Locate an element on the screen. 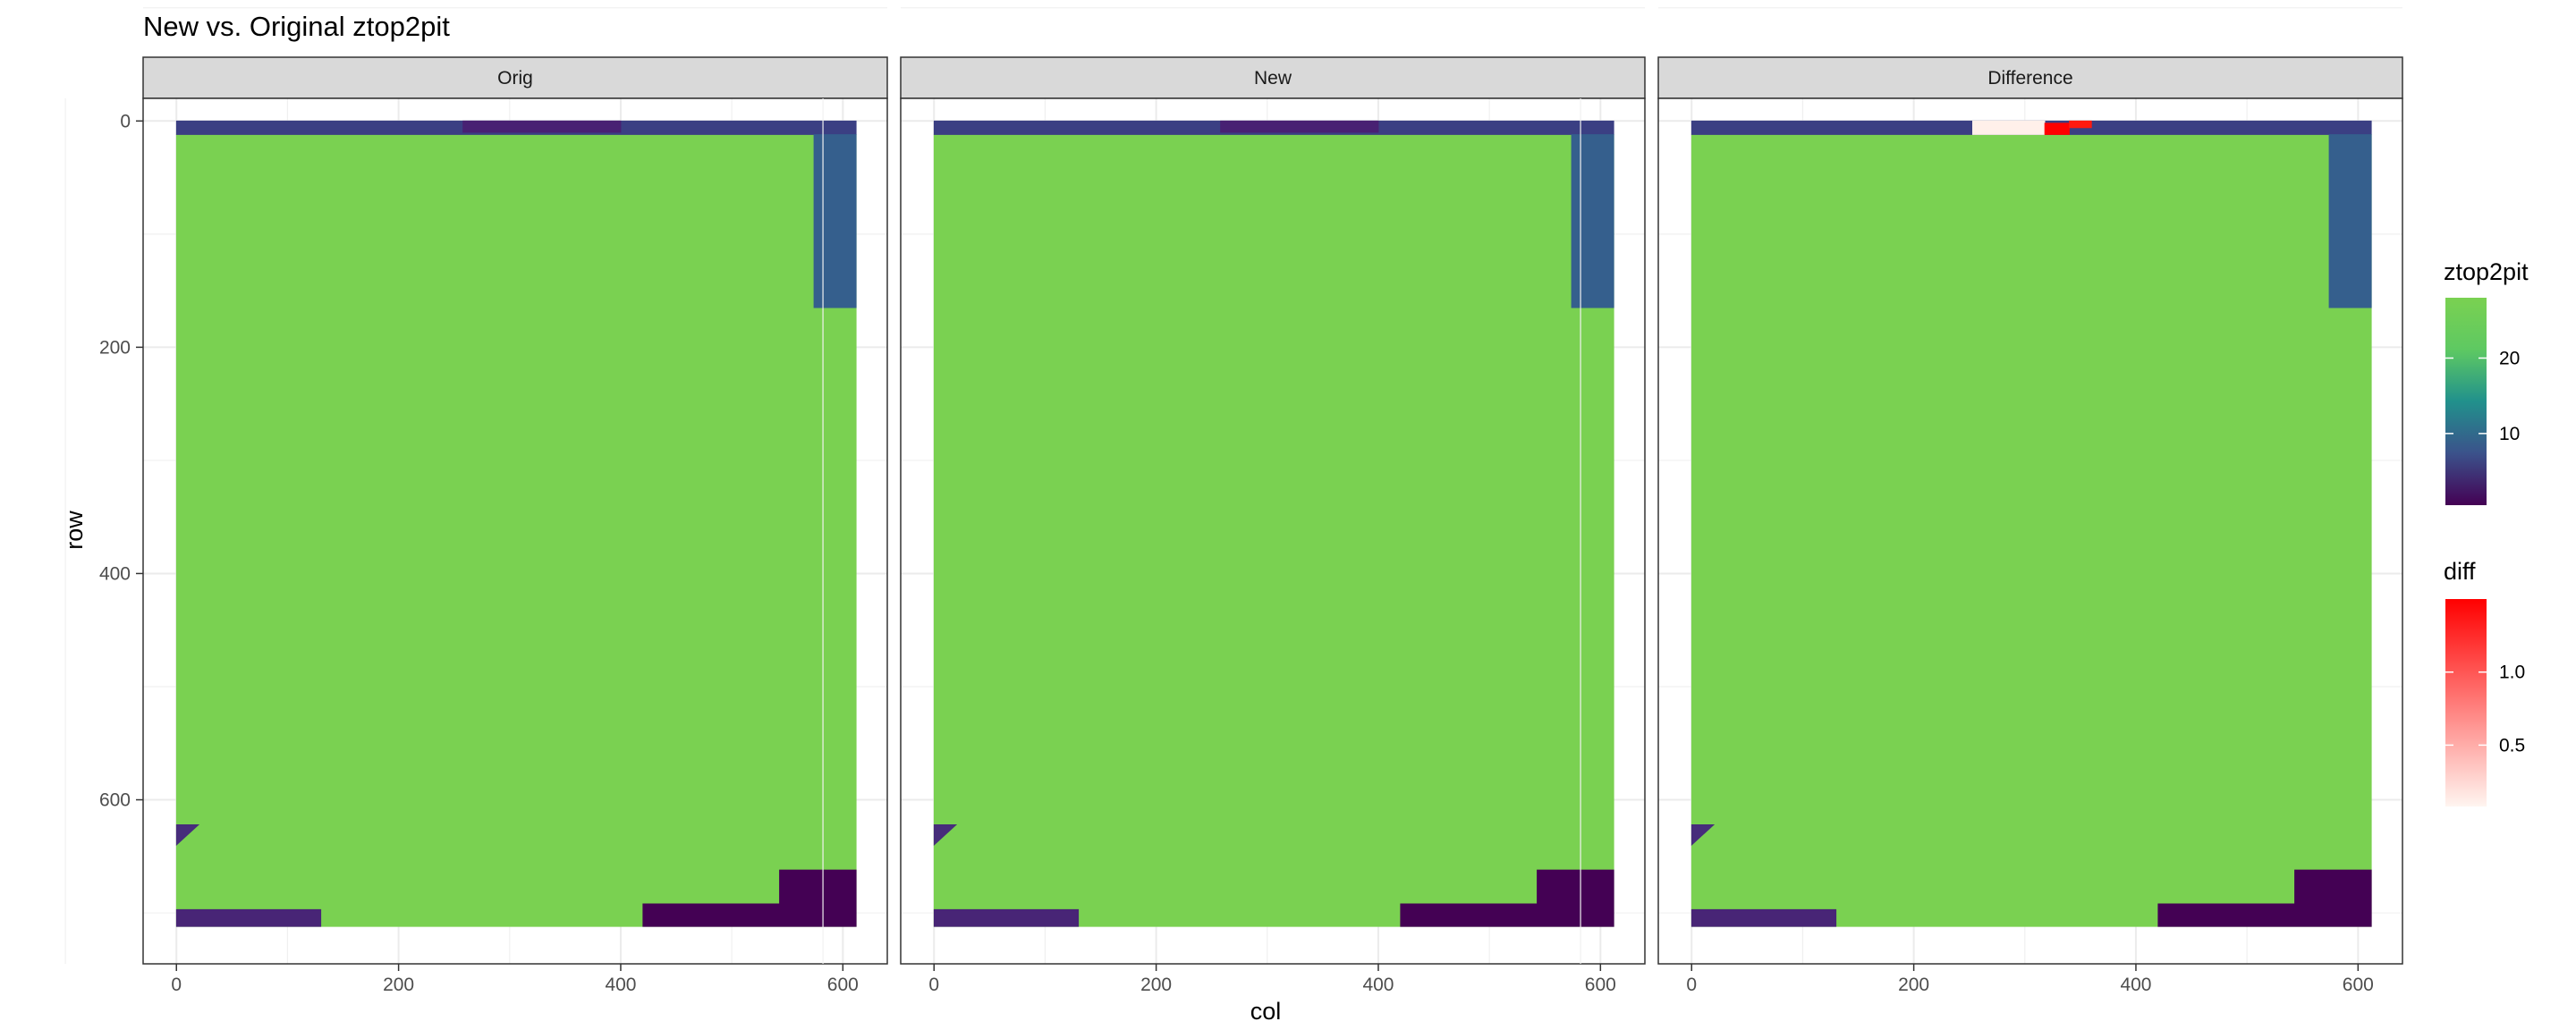 The image size is (2576, 1030). y-tick-label: 400 is located at coordinates (115, 573).